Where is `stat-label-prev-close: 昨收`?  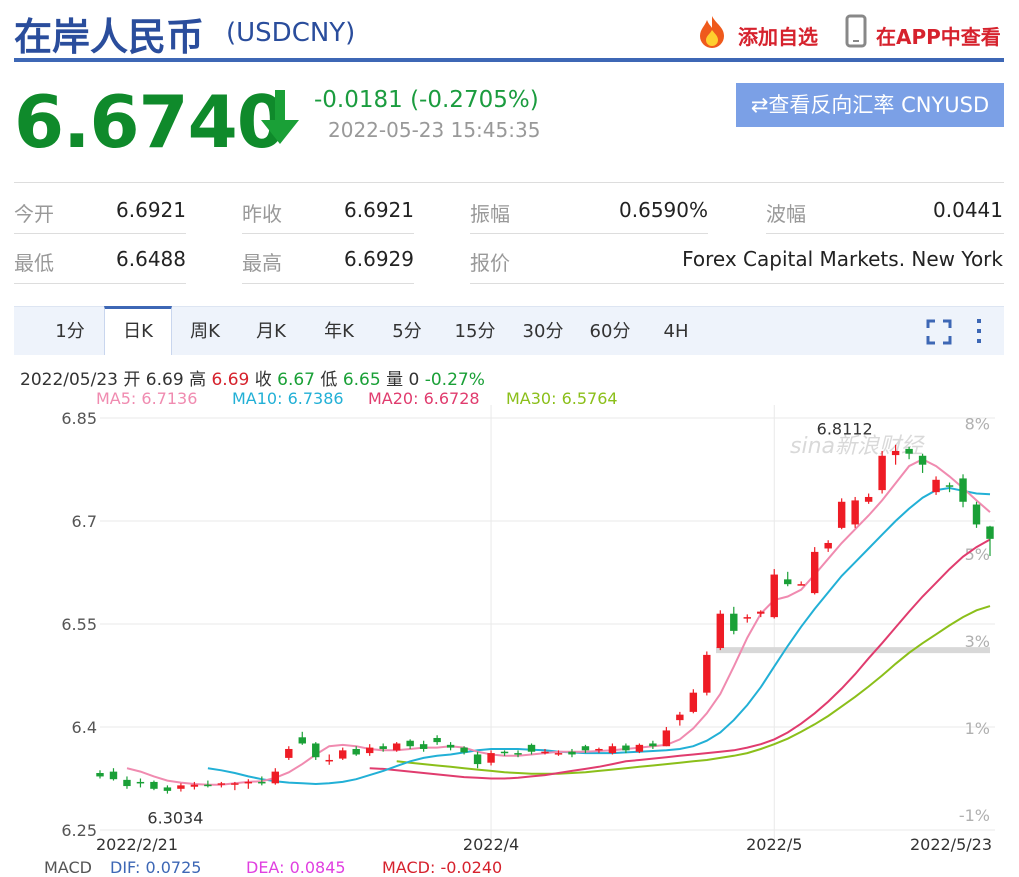
stat-label-prev-close: 昨收 is located at coordinates (262, 214).